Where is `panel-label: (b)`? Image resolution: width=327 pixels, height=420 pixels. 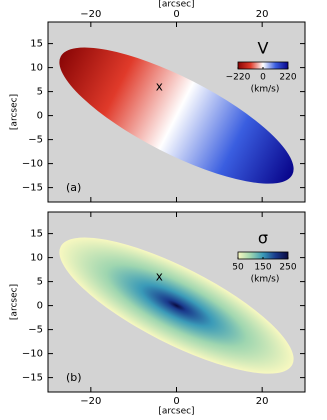 panel-label: (b) is located at coordinates (74, 377).